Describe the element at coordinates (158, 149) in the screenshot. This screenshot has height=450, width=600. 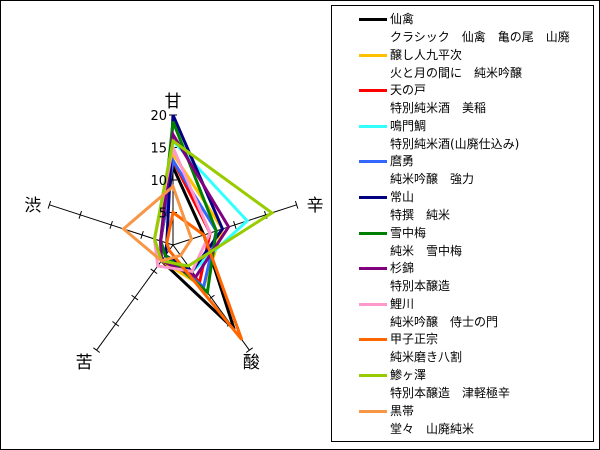
I see `ring-label: 15` at that location.